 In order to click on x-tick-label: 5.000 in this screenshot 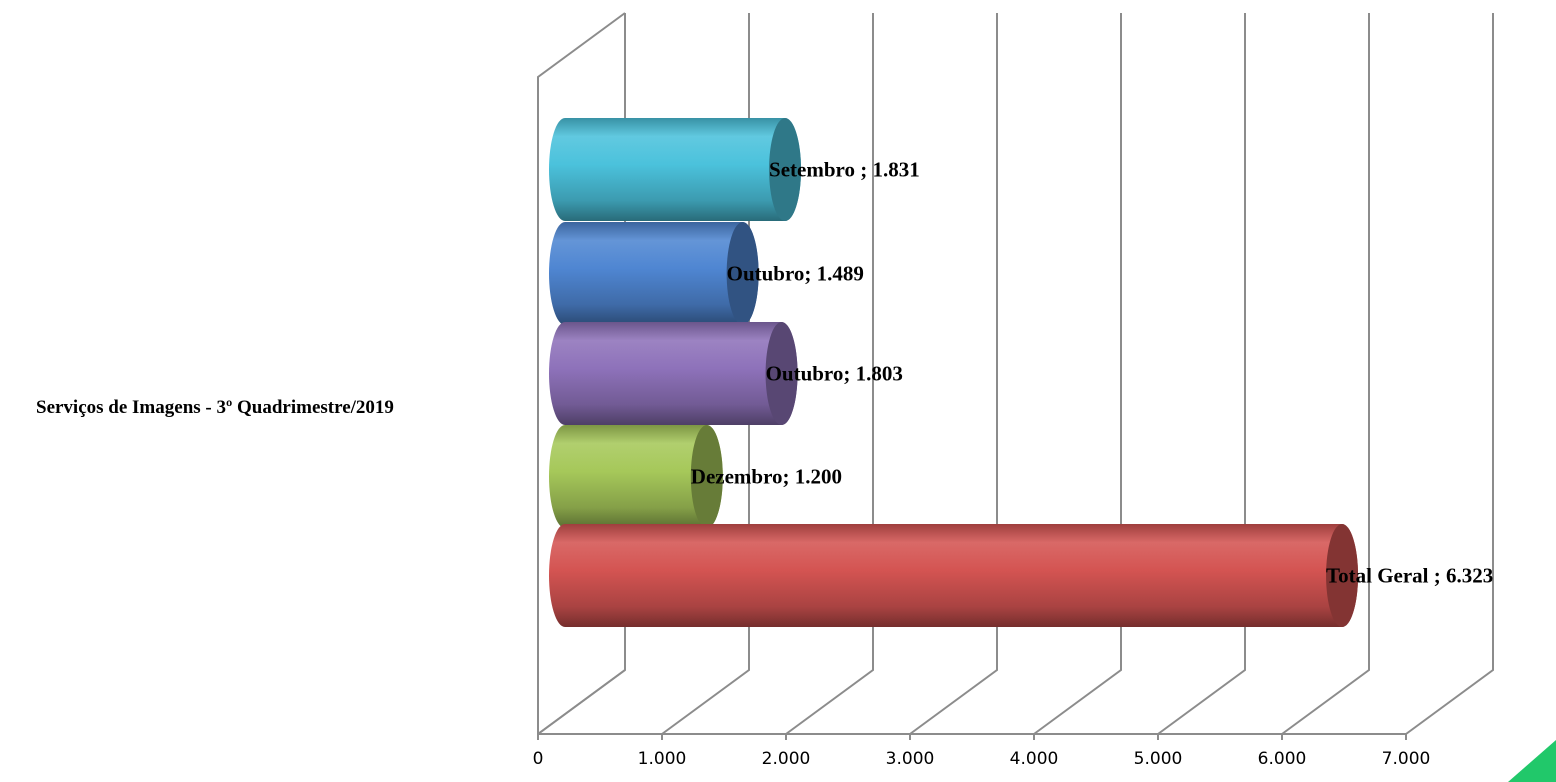, I will do `click(1158, 759)`.